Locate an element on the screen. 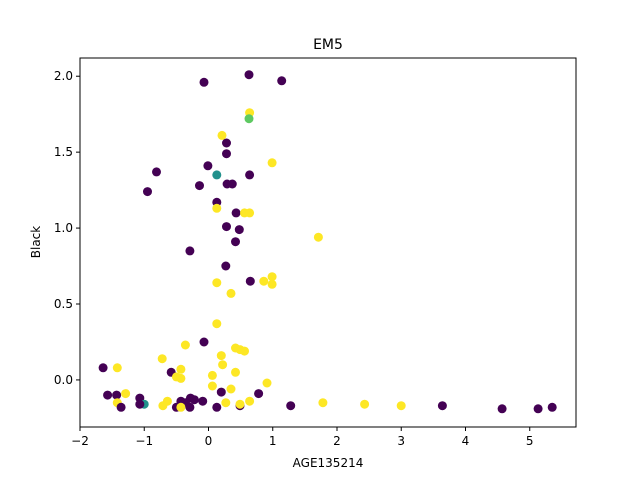 This screenshot has width=640, height=480. x-tick-label: −2 is located at coordinates (80, 441).